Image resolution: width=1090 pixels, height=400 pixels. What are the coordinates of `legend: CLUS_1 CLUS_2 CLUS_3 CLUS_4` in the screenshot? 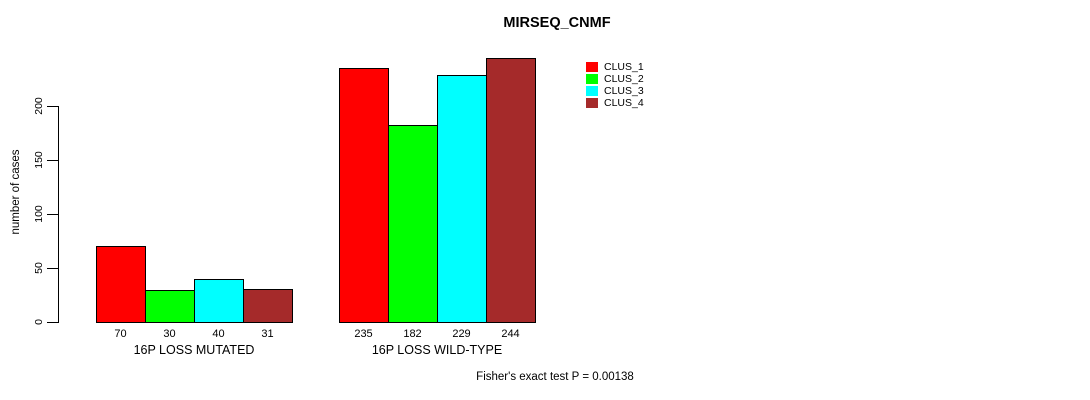 It's located at (615, 85).